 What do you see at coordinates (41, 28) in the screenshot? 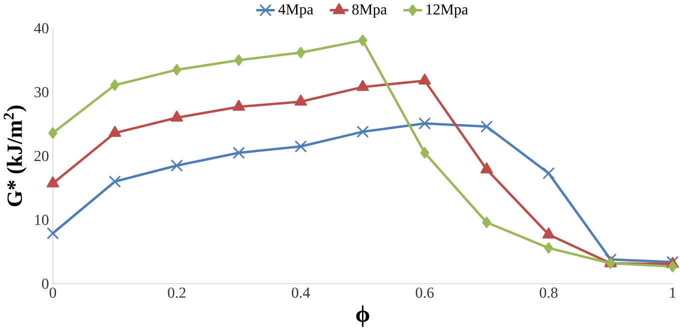
I see `y-tick-label: 40` at bounding box center [41, 28].